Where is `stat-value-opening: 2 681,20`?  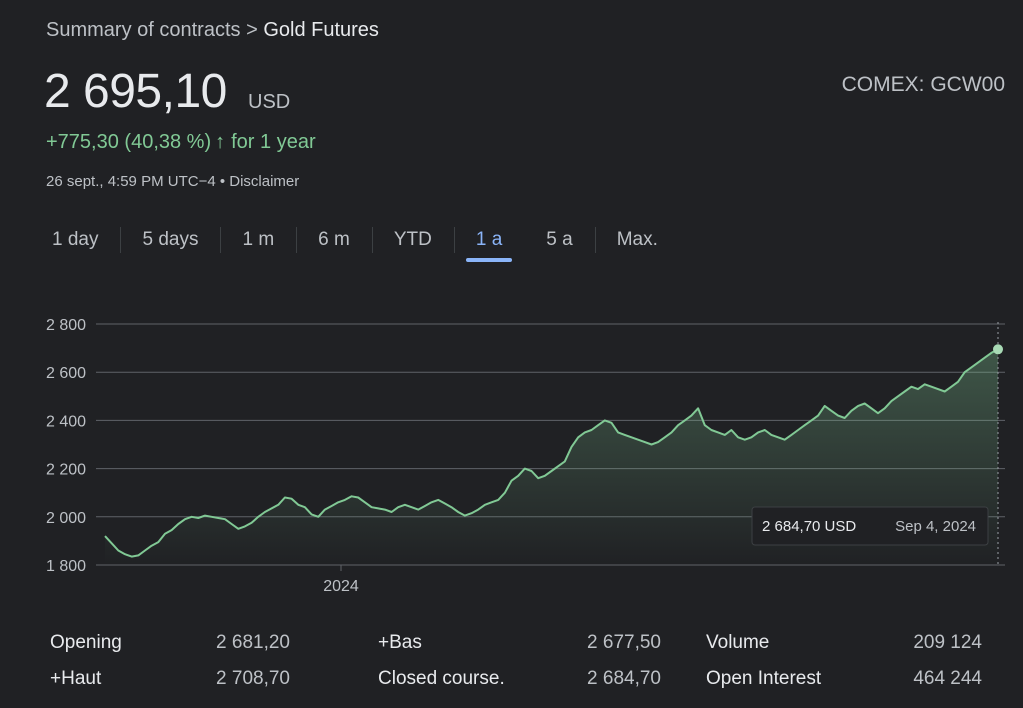 stat-value-opening: 2 681,20 is located at coordinates (253, 642).